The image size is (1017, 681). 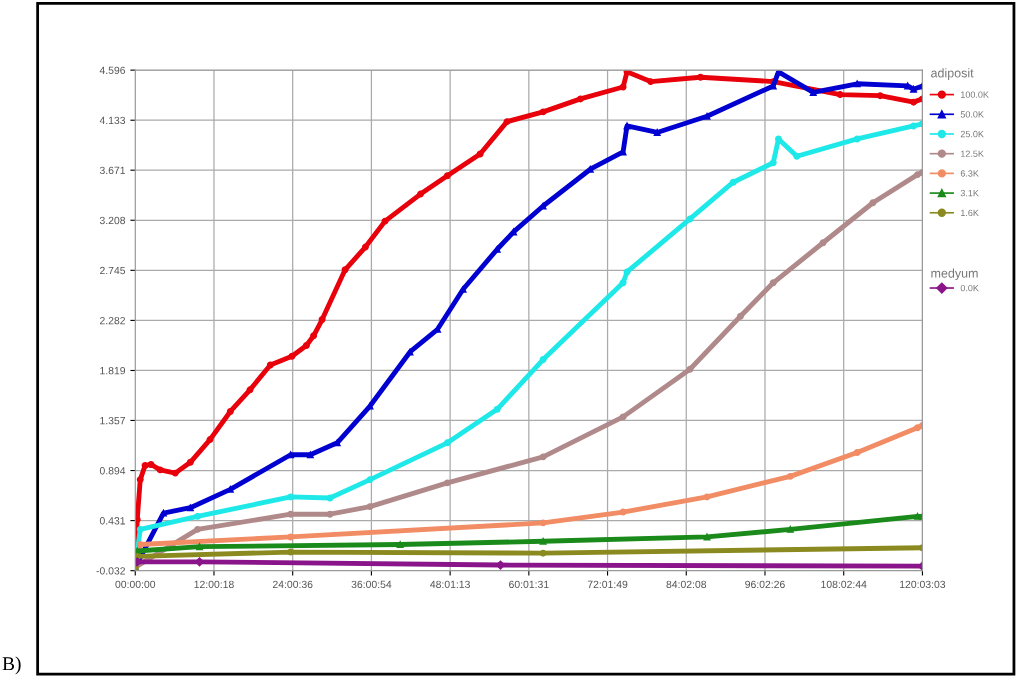 I want to click on legend-label: 50.0K, so click(x=972, y=114).